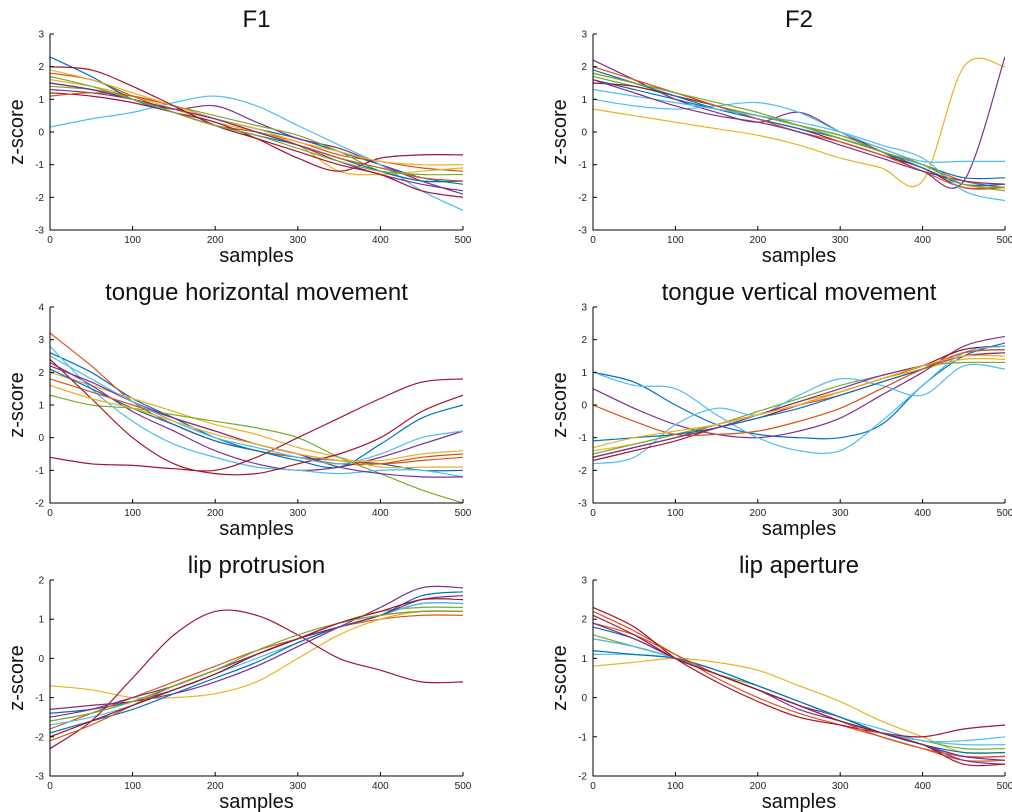 This screenshot has height=812, width=1012. Describe the element at coordinates (799, 565) in the screenshot. I see `panel-title: lip aperture` at that location.